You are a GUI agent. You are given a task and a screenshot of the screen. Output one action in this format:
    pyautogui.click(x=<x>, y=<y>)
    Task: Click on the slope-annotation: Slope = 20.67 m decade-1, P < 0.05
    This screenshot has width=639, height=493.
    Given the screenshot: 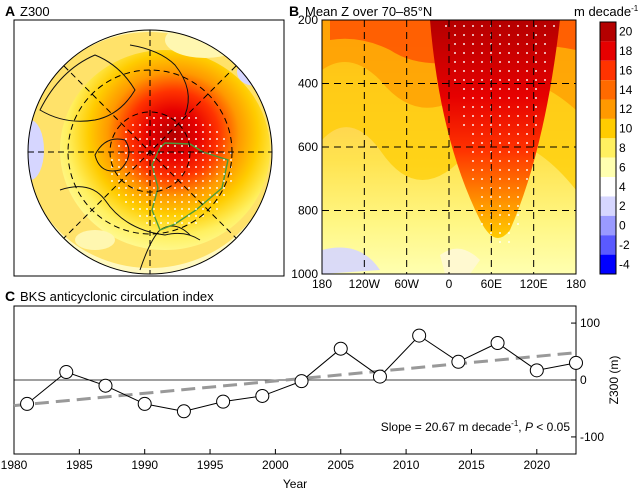 What is the action you would take?
    pyautogui.click(x=476, y=426)
    